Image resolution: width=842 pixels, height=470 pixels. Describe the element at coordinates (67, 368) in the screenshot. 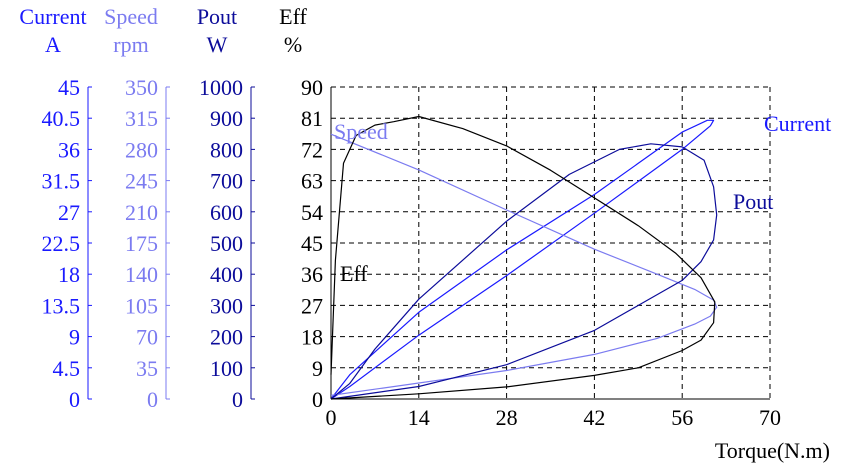

I see `axis-current-tick-label: 4.5` at that location.